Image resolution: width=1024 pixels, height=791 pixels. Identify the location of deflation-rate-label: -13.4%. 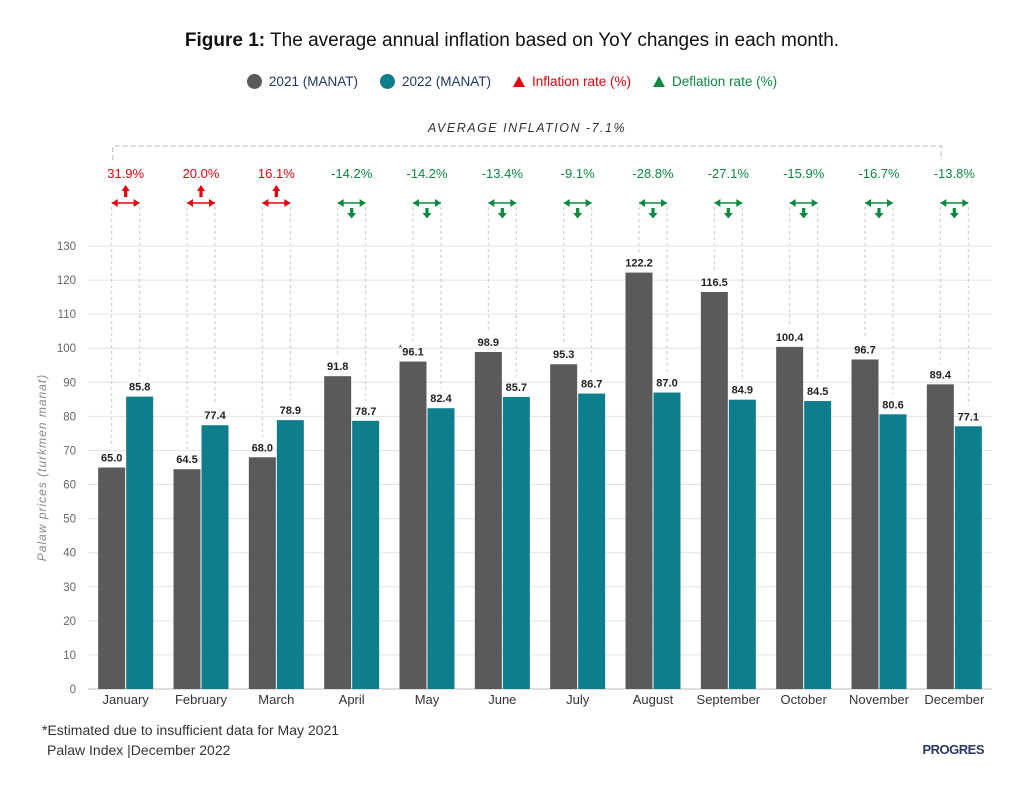
(503, 173).